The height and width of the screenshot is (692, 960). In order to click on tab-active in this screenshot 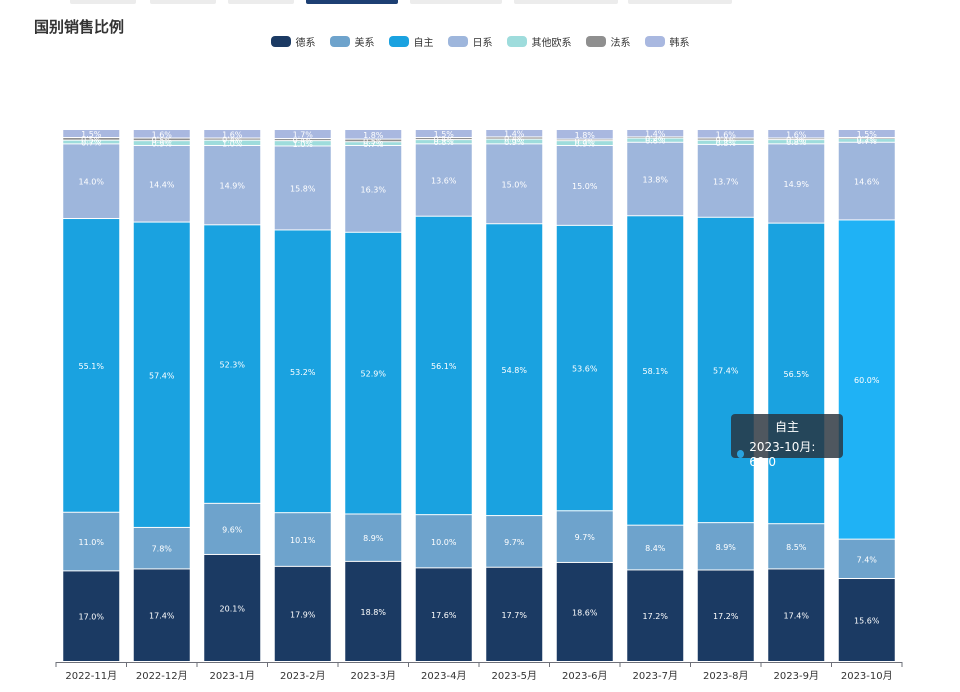, I will do `click(352, 2)`.